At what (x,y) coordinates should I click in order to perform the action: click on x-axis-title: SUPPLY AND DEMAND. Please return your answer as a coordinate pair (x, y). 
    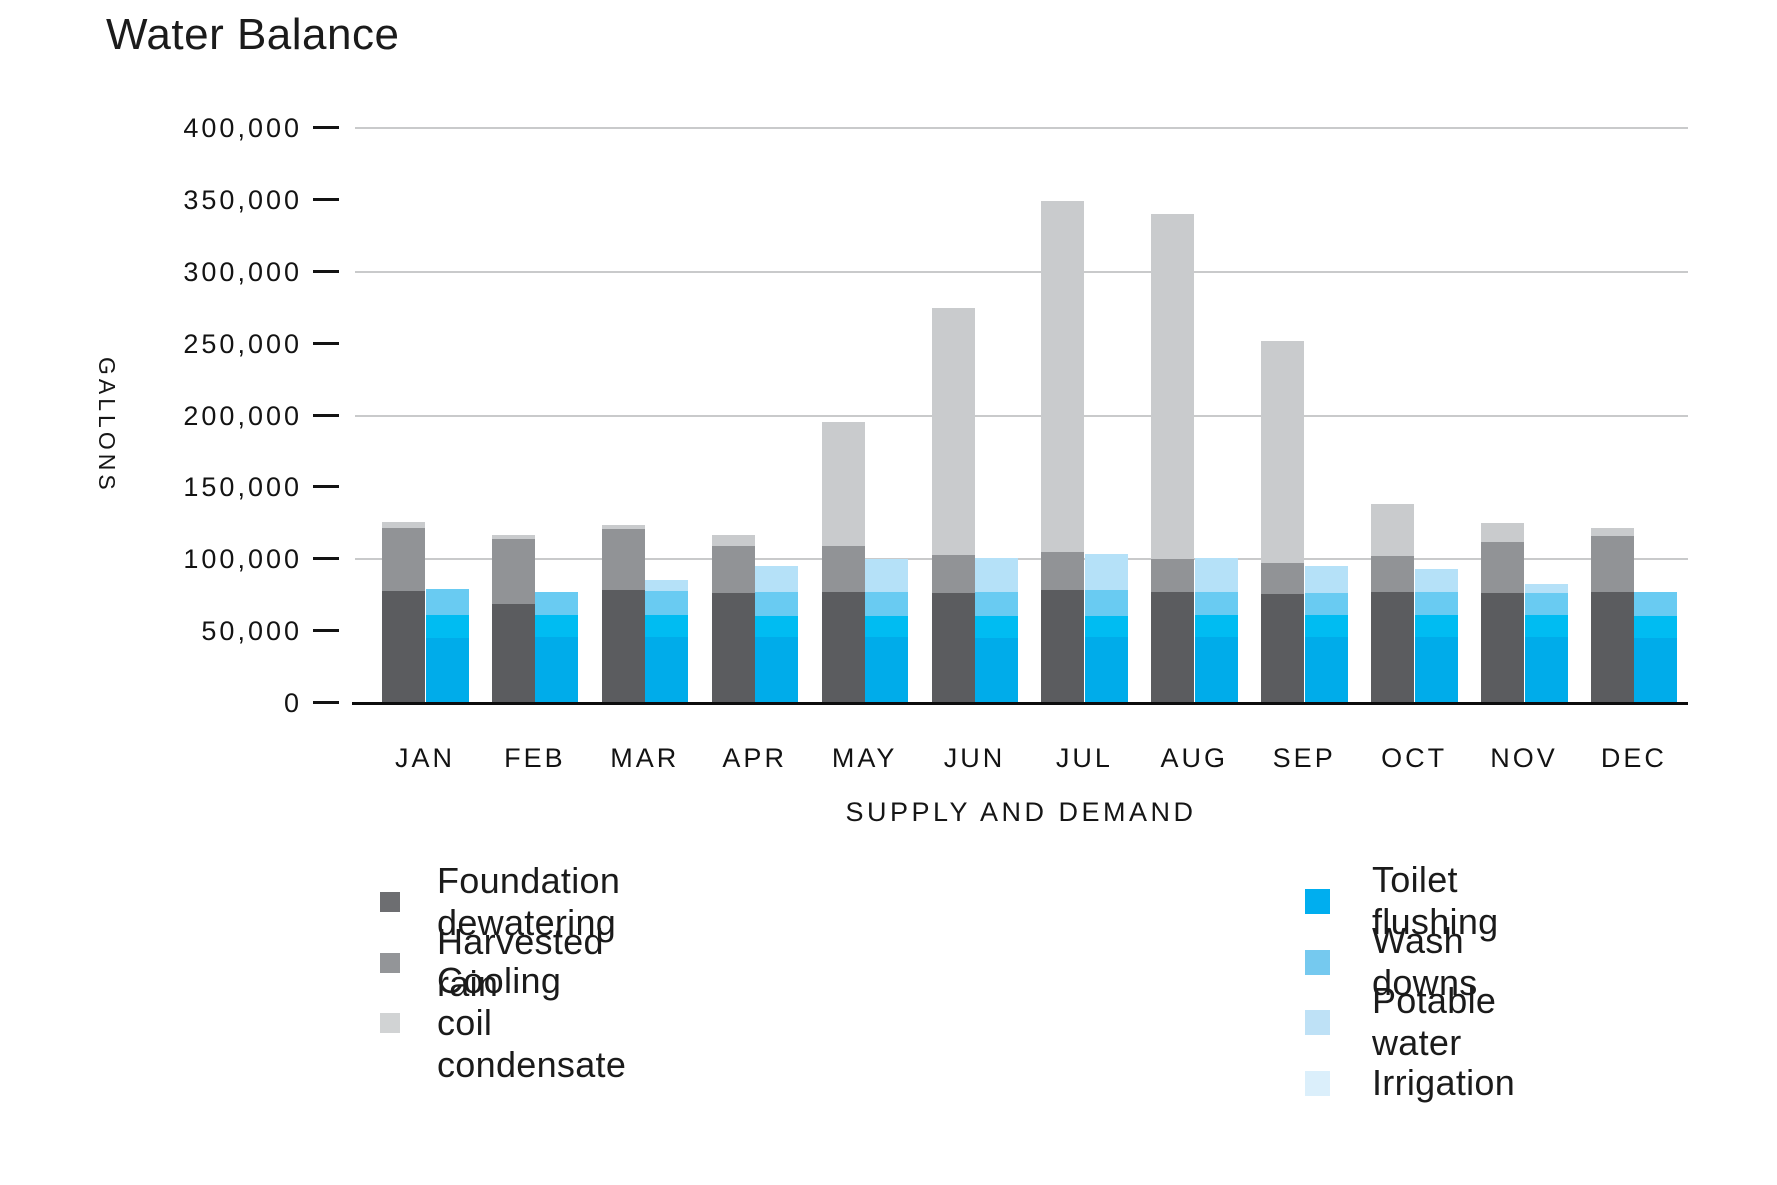
    Looking at the image, I should click on (1021, 812).